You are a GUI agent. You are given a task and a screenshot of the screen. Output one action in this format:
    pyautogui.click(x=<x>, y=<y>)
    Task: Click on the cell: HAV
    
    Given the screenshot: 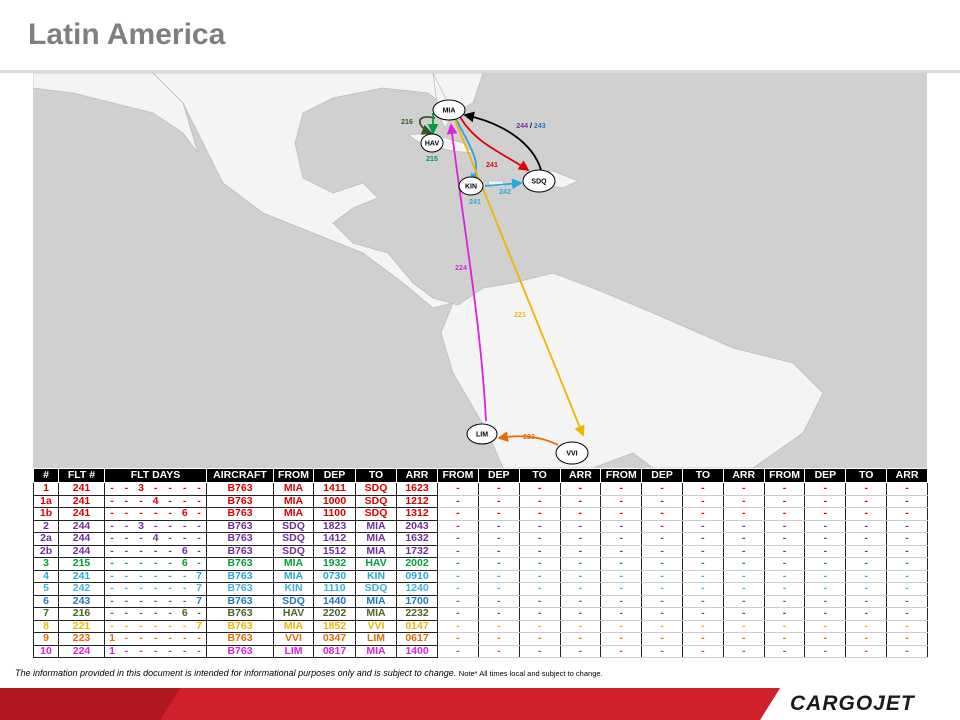 What is the action you would take?
    pyautogui.click(x=294, y=614)
    